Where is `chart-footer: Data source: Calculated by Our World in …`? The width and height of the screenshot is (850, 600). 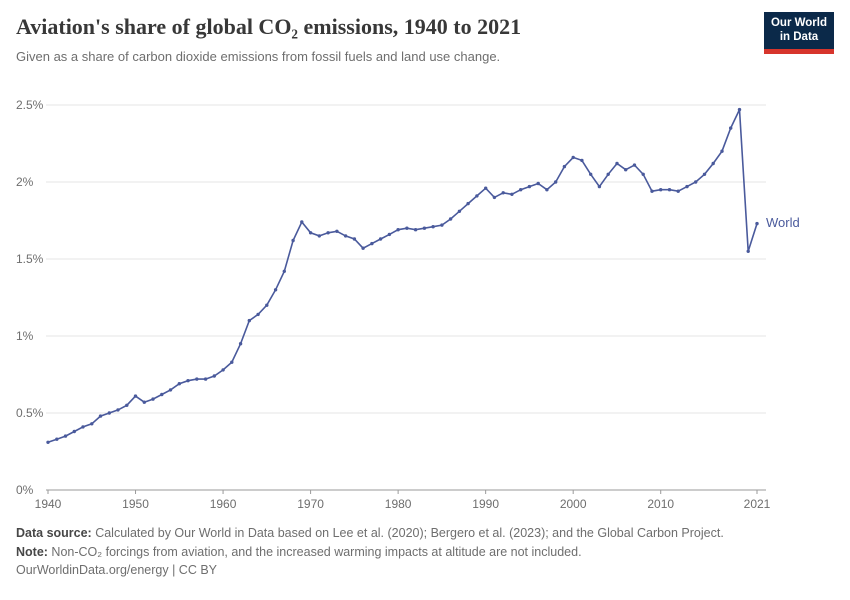 chart-footer: Data source: Calculated by Our World in … is located at coordinates (425, 552).